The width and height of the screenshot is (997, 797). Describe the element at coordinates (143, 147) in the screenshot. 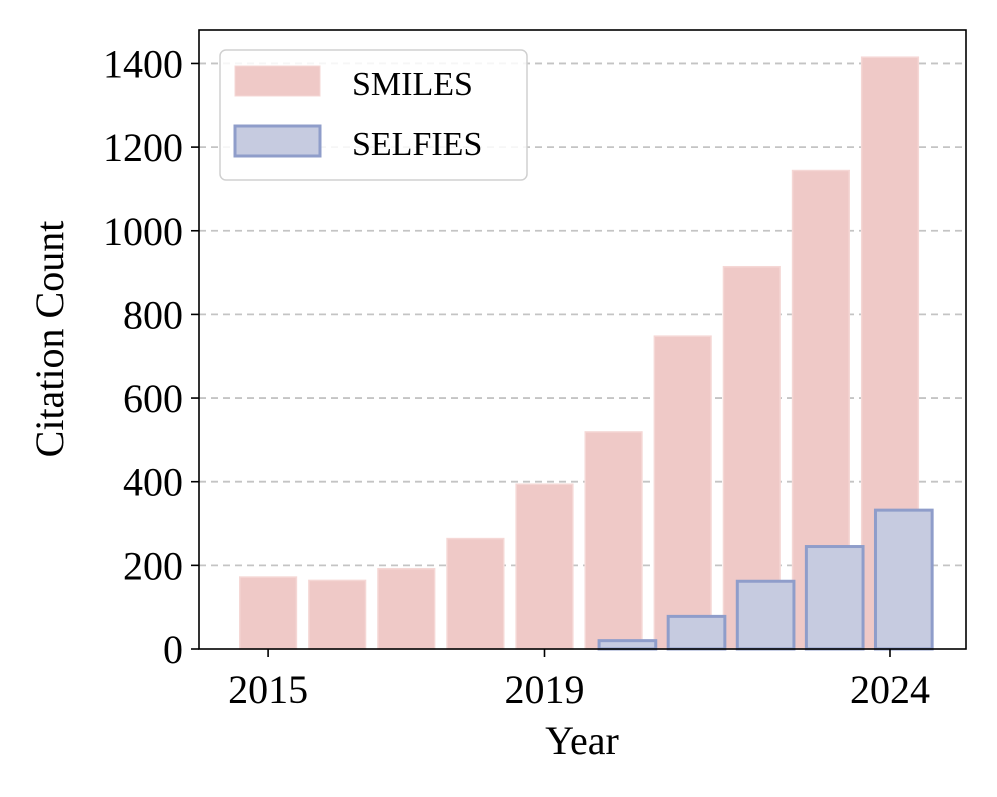

I see `y-tick-label-1200: 1200` at that location.